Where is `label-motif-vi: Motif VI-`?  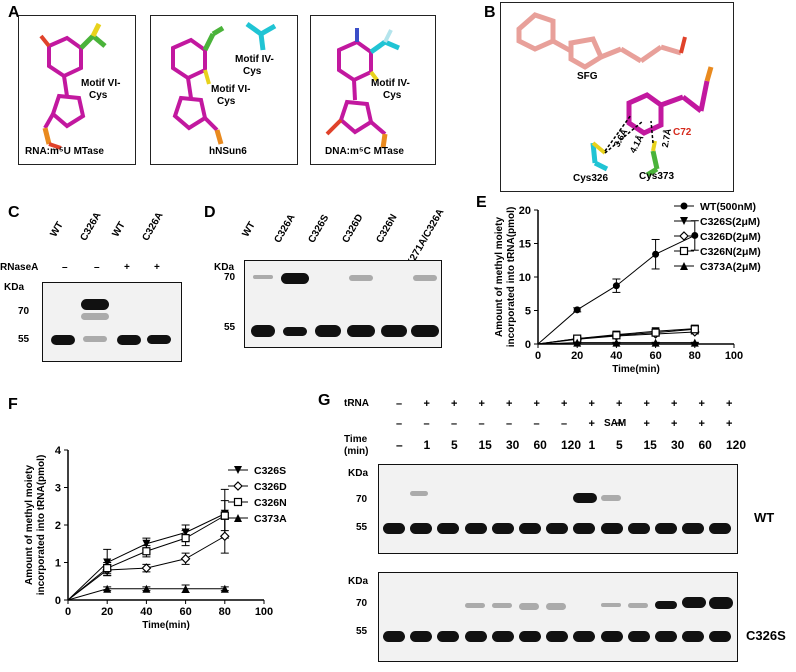
label-motif-vi: Motif VI- is located at coordinates (231, 89).